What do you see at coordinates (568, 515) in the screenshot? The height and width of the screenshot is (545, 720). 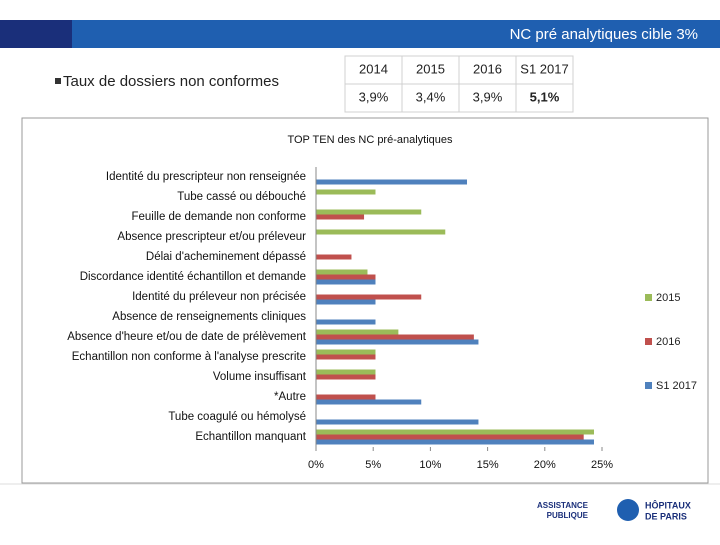 I see `logo-text: PUBLIQUE` at bounding box center [568, 515].